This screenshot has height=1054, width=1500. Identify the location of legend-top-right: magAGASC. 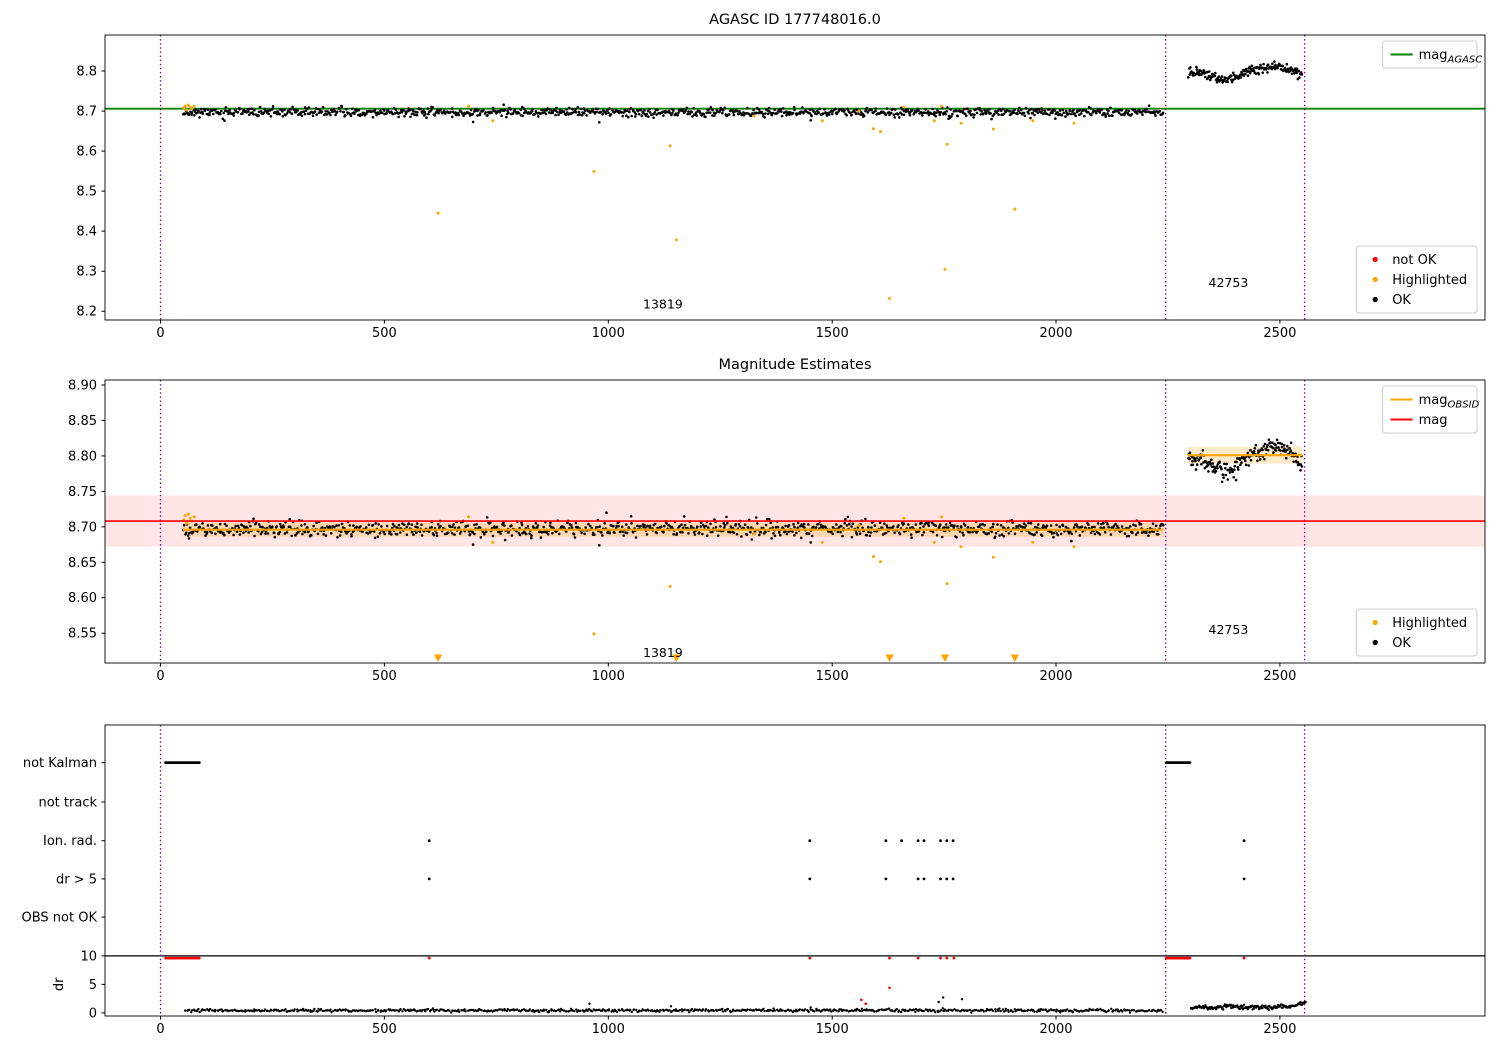
(1432, 54).